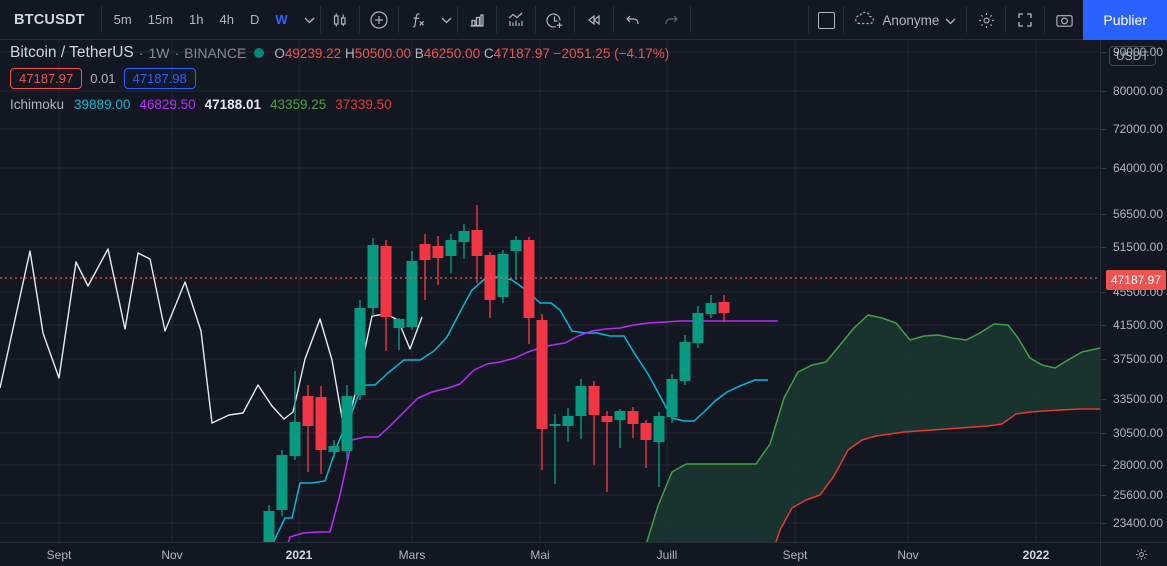 This screenshot has height=566, width=1167. I want to click on indicator-value-3: 43359.25, so click(298, 104).